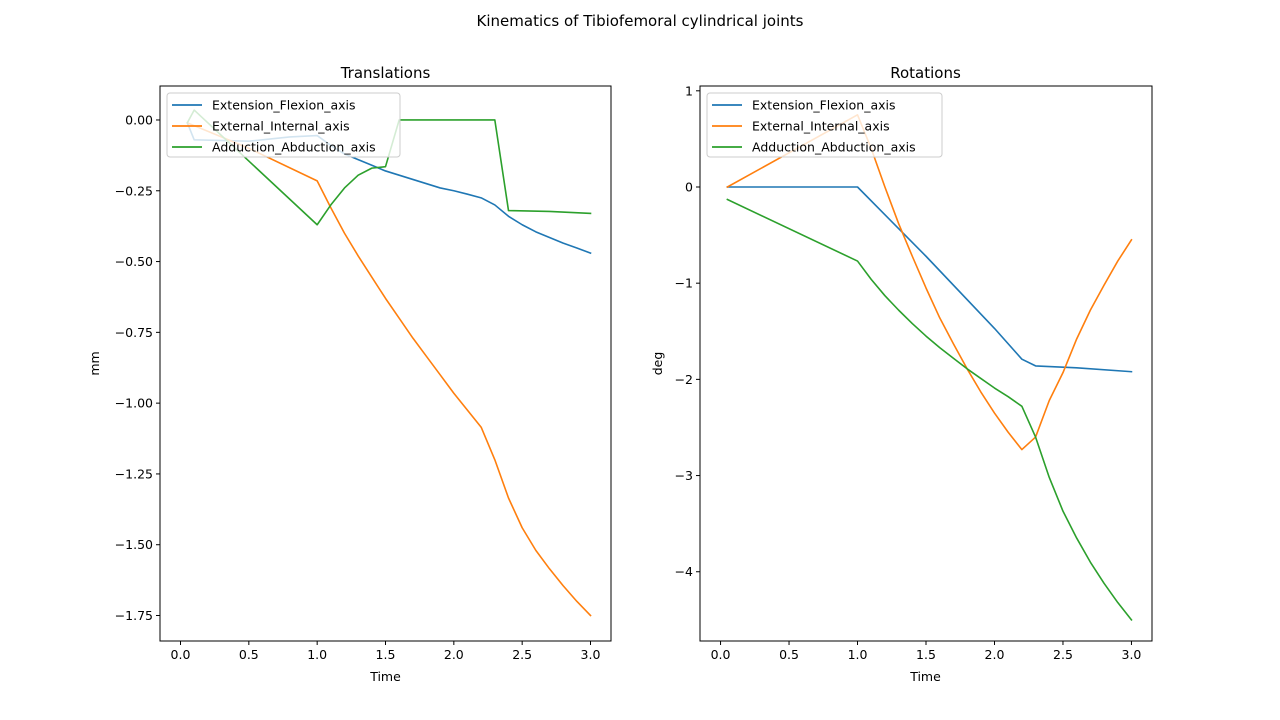 This screenshot has width=1280, height=720. What do you see at coordinates (684, 379) in the screenshot?
I see `rotations-ytick-label: −2` at bounding box center [684, 379].